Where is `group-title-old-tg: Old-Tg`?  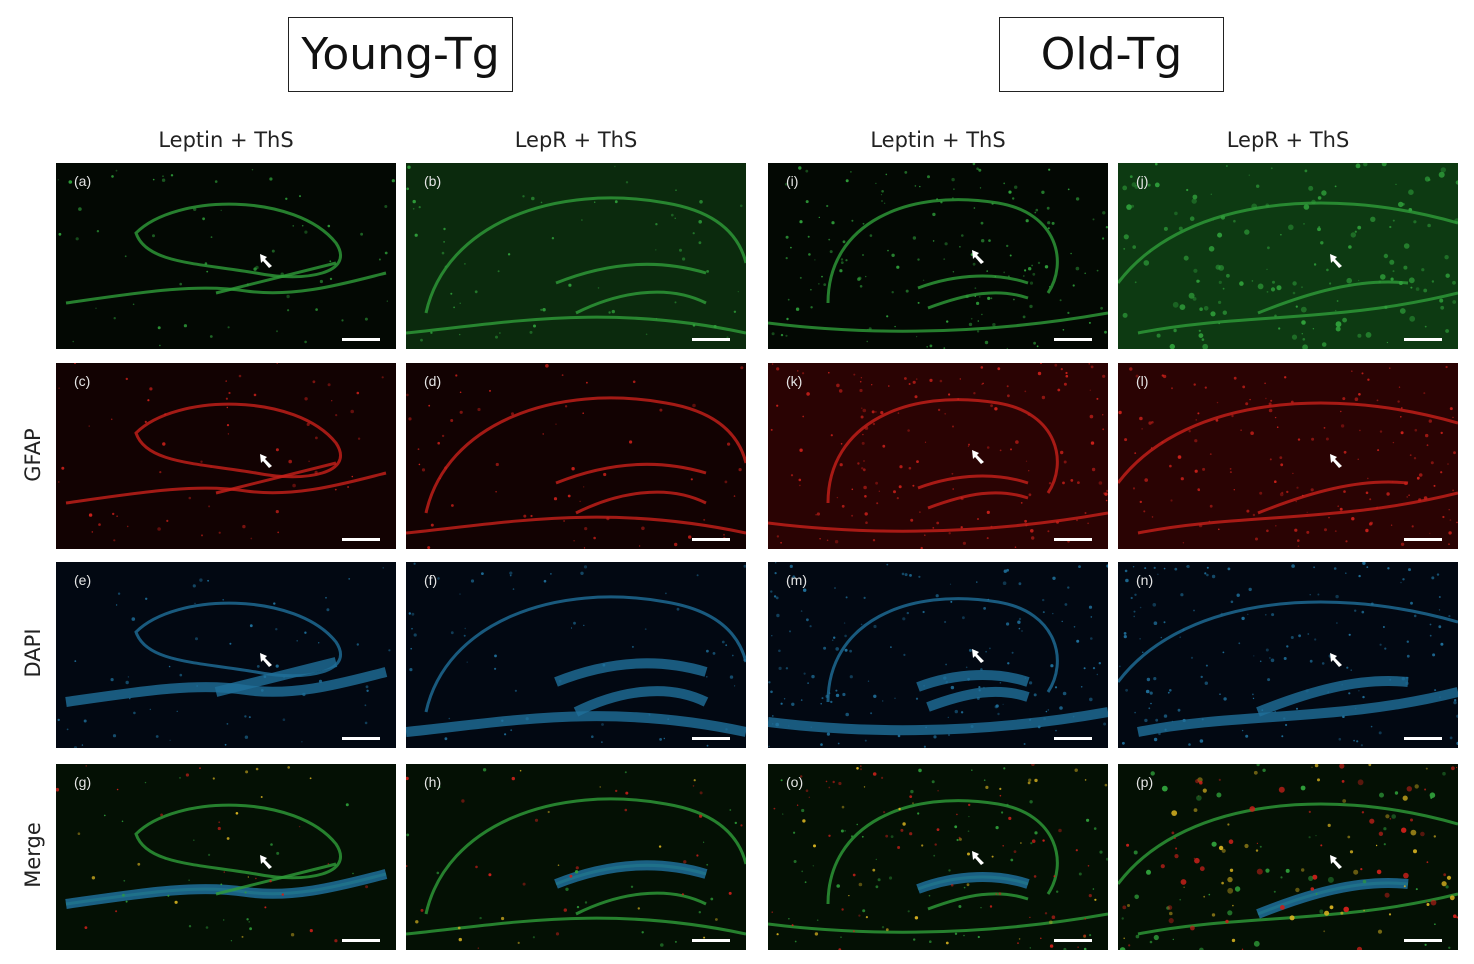 group-title-old-tg: Old-Tg is located at coordinates (1111, 54).